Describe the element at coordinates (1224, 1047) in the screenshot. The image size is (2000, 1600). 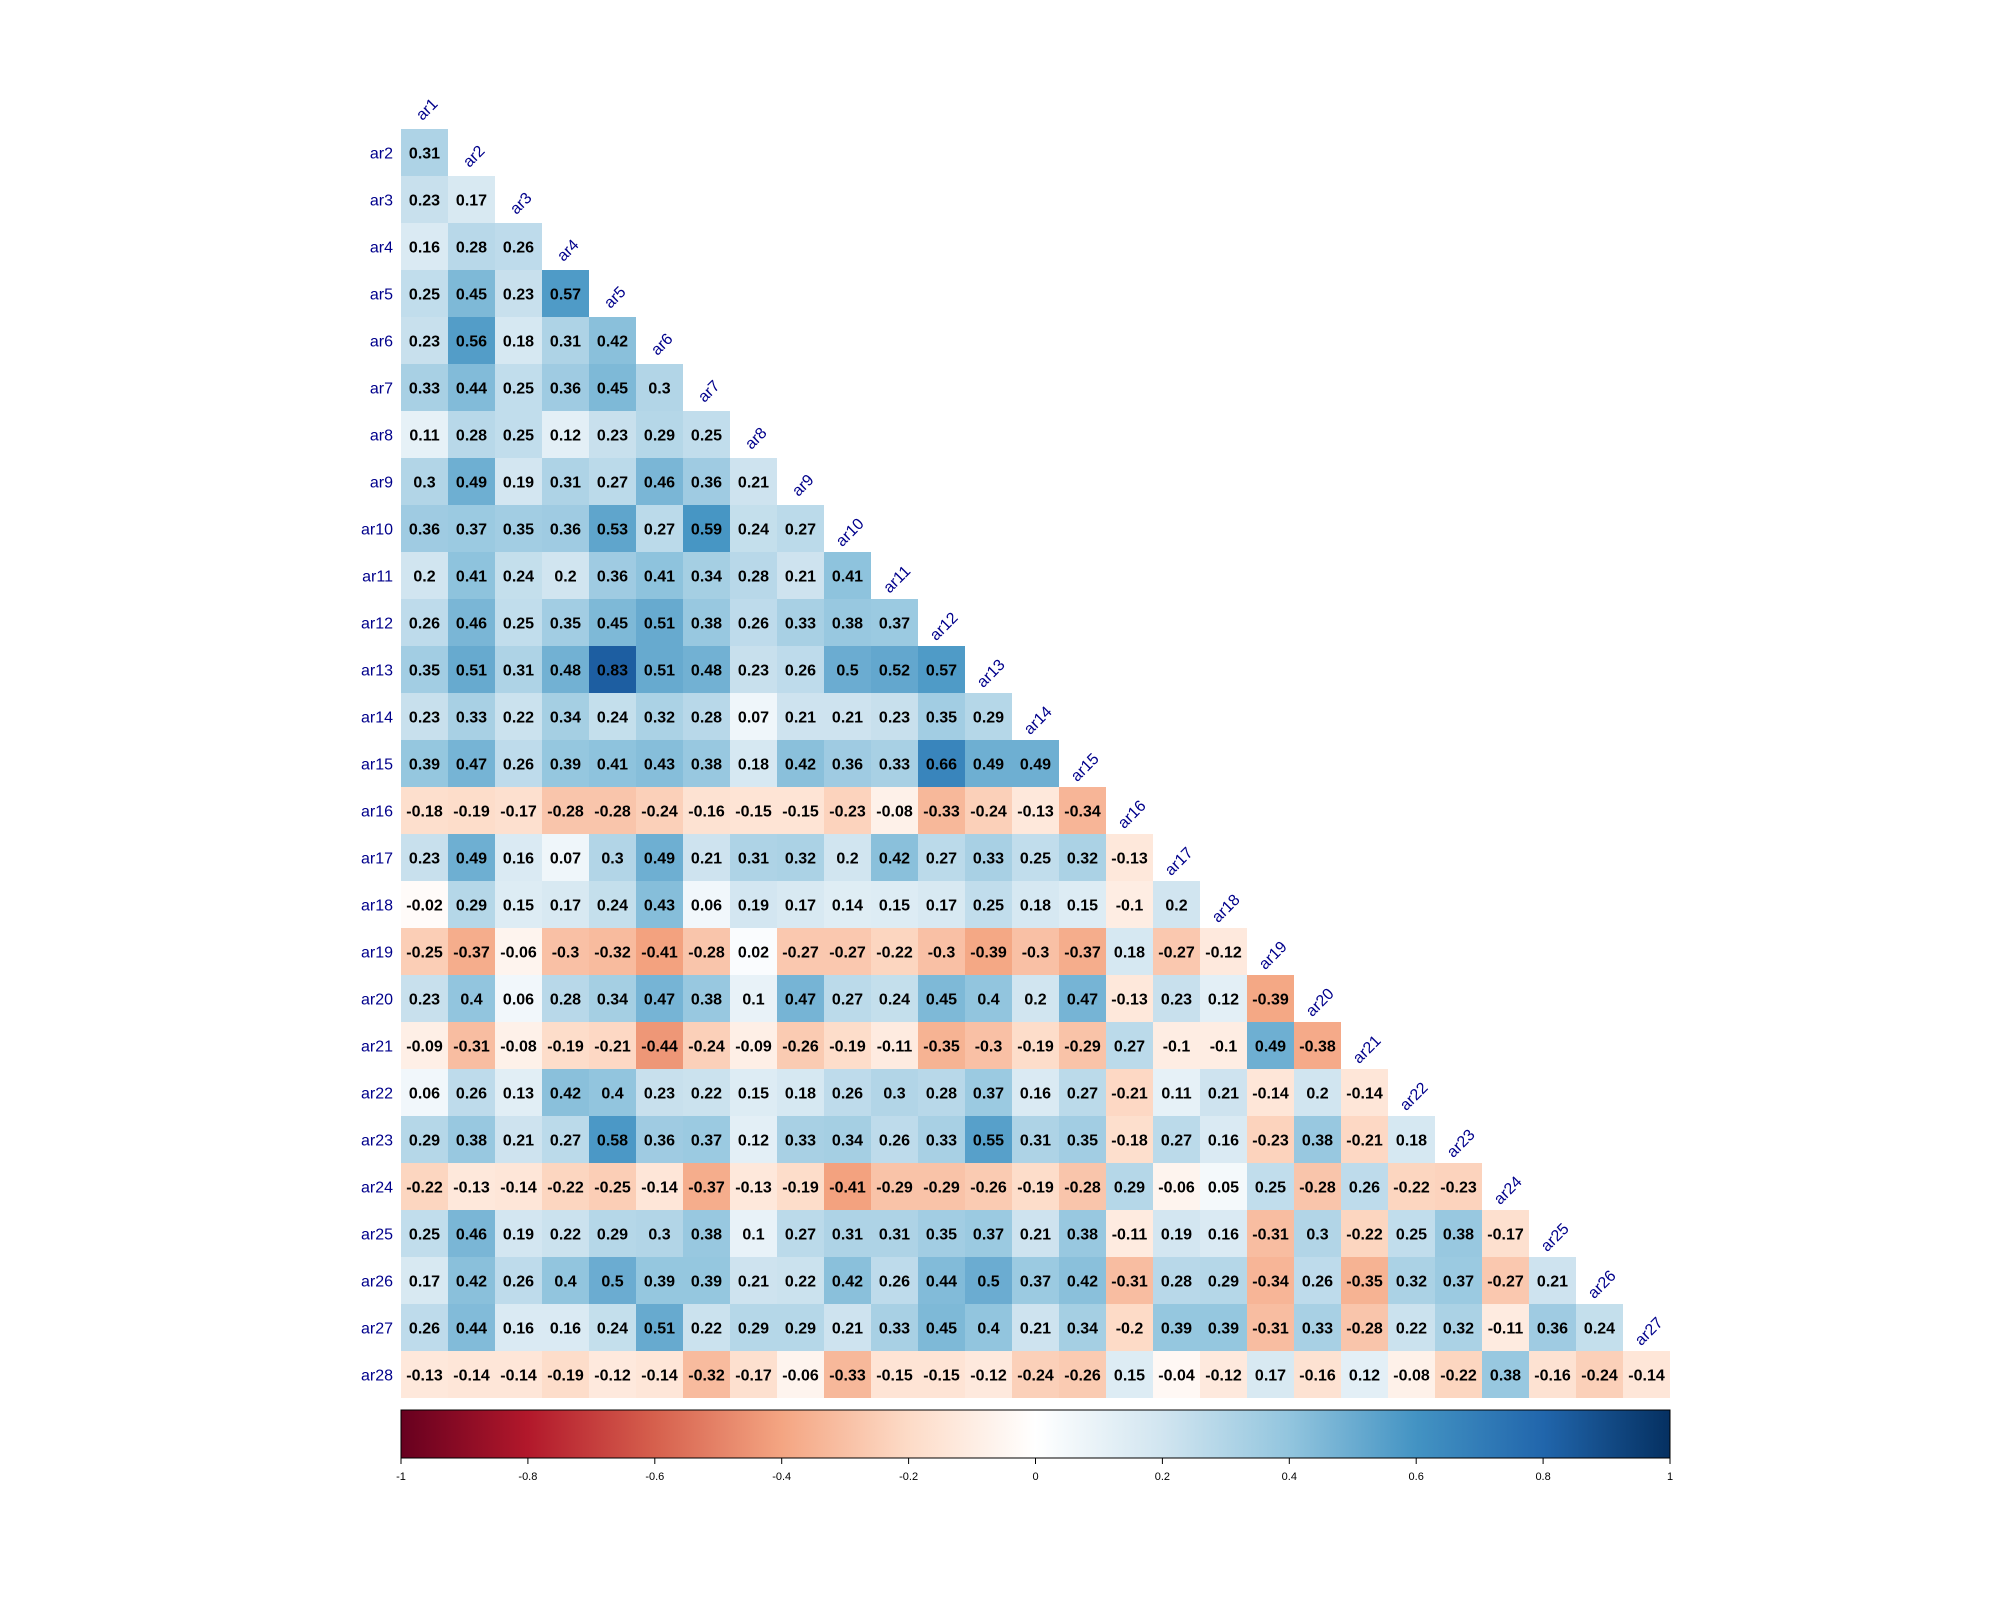
I see `cell-value-label: -0.1` at that location.